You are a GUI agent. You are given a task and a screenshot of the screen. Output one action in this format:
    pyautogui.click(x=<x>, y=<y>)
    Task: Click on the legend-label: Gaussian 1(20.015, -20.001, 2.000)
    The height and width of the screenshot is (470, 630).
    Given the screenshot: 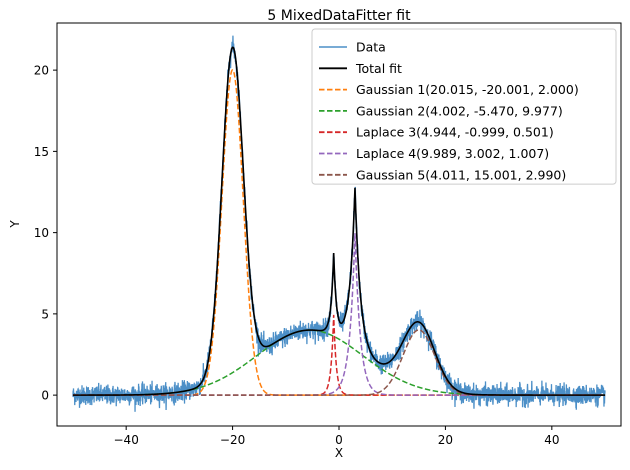 What is the action you would take?
    pyautogui.click(x=467, y=89)
    